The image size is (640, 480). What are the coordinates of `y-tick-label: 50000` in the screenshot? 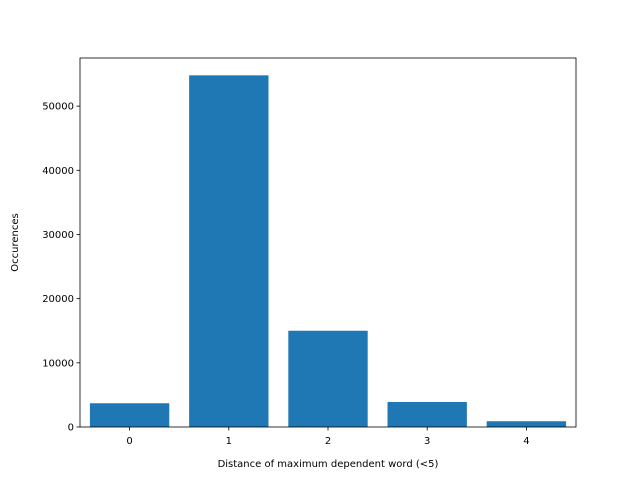 It's located at (58, 107).